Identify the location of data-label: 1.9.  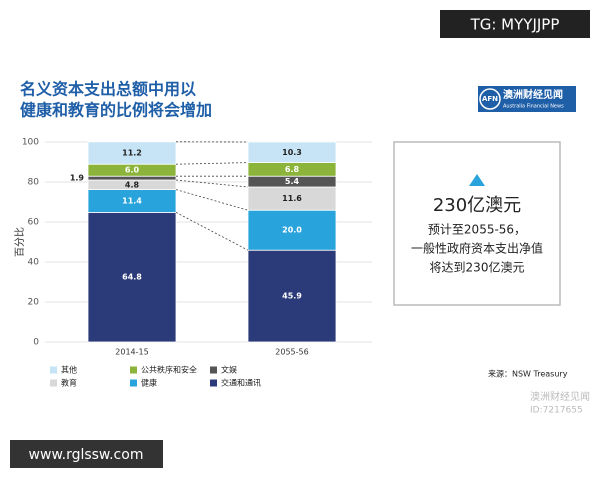
(77, 178).